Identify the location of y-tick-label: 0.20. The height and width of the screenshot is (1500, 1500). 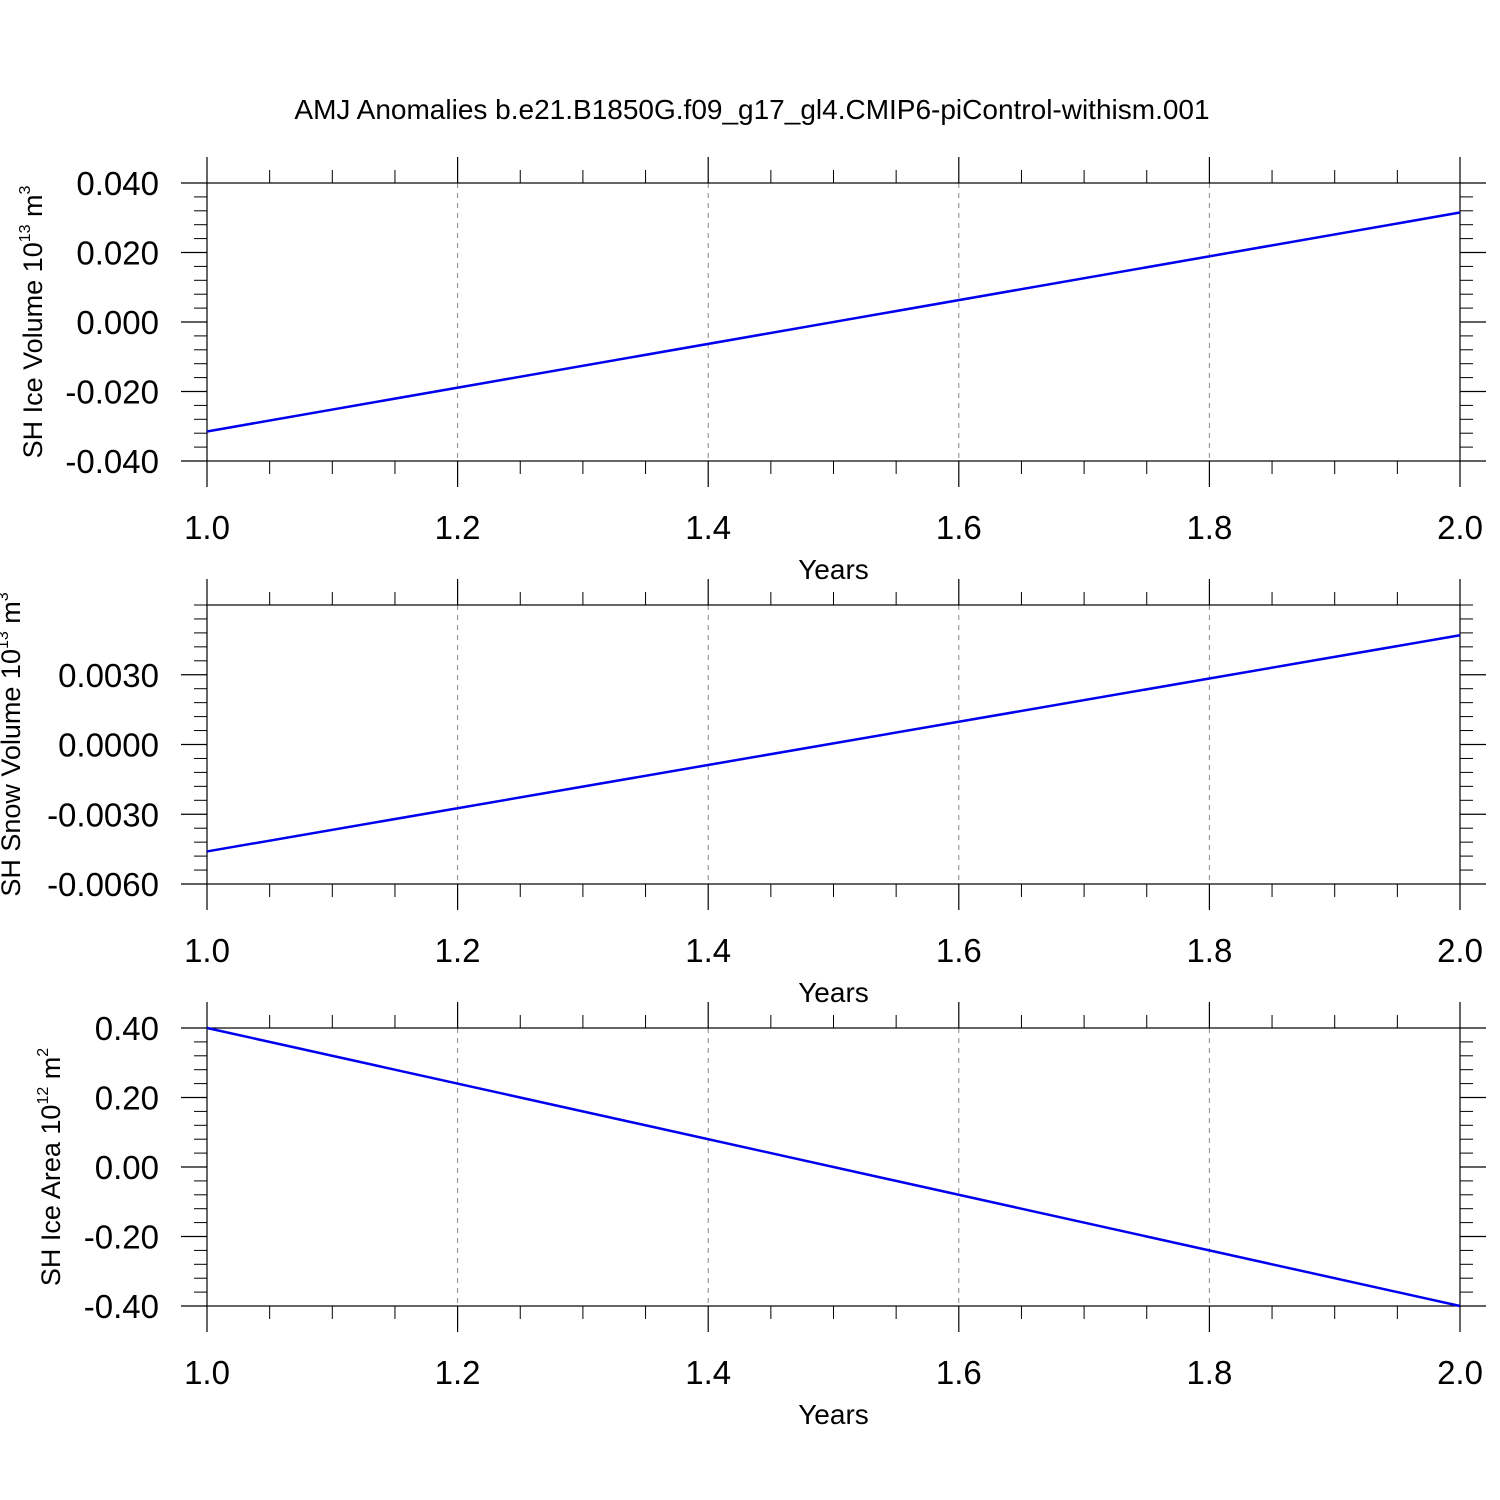
(127, 1098).